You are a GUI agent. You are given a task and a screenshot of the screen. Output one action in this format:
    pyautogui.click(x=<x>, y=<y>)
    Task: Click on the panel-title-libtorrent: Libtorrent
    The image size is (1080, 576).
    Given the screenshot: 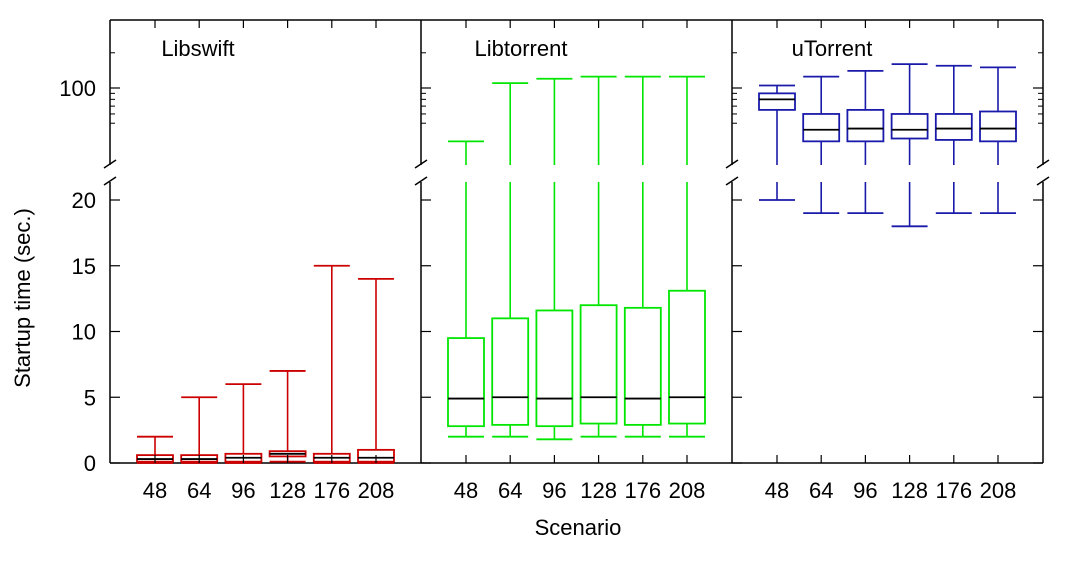 What is the action you would take?
    pyautogui.click(x=521, y=48)
    